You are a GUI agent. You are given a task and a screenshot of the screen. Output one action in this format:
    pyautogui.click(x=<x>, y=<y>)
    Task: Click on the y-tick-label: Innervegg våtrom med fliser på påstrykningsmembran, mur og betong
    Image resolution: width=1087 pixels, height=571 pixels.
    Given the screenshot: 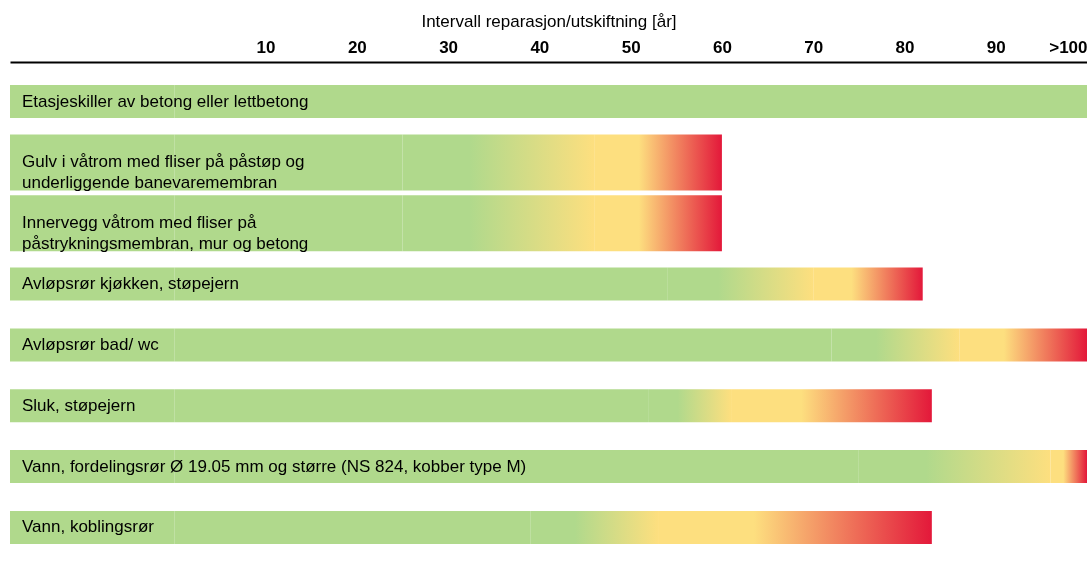 What is the action you would take?
    pyautogui.click(x=165, y=233)
    